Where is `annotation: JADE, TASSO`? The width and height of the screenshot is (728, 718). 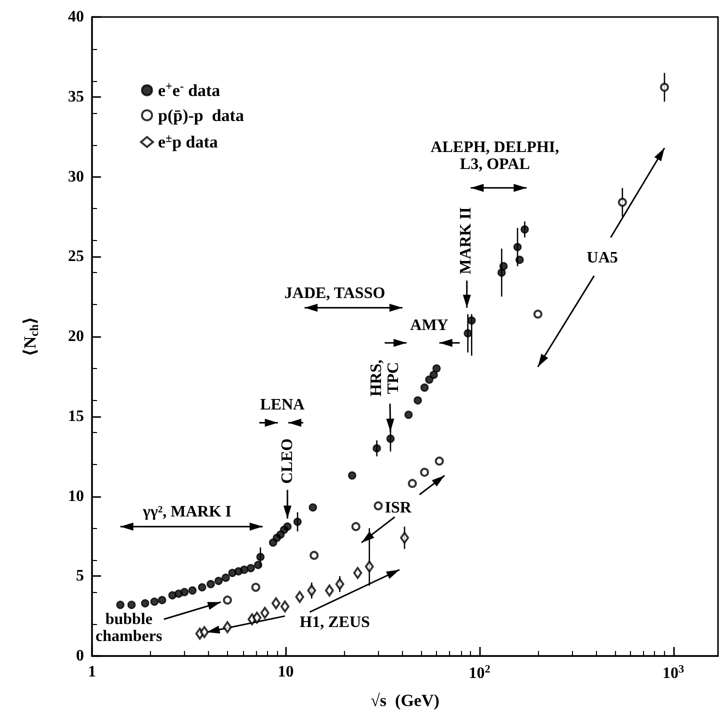
annotation: JADE, TASSO is located at coordinates (335, 293).